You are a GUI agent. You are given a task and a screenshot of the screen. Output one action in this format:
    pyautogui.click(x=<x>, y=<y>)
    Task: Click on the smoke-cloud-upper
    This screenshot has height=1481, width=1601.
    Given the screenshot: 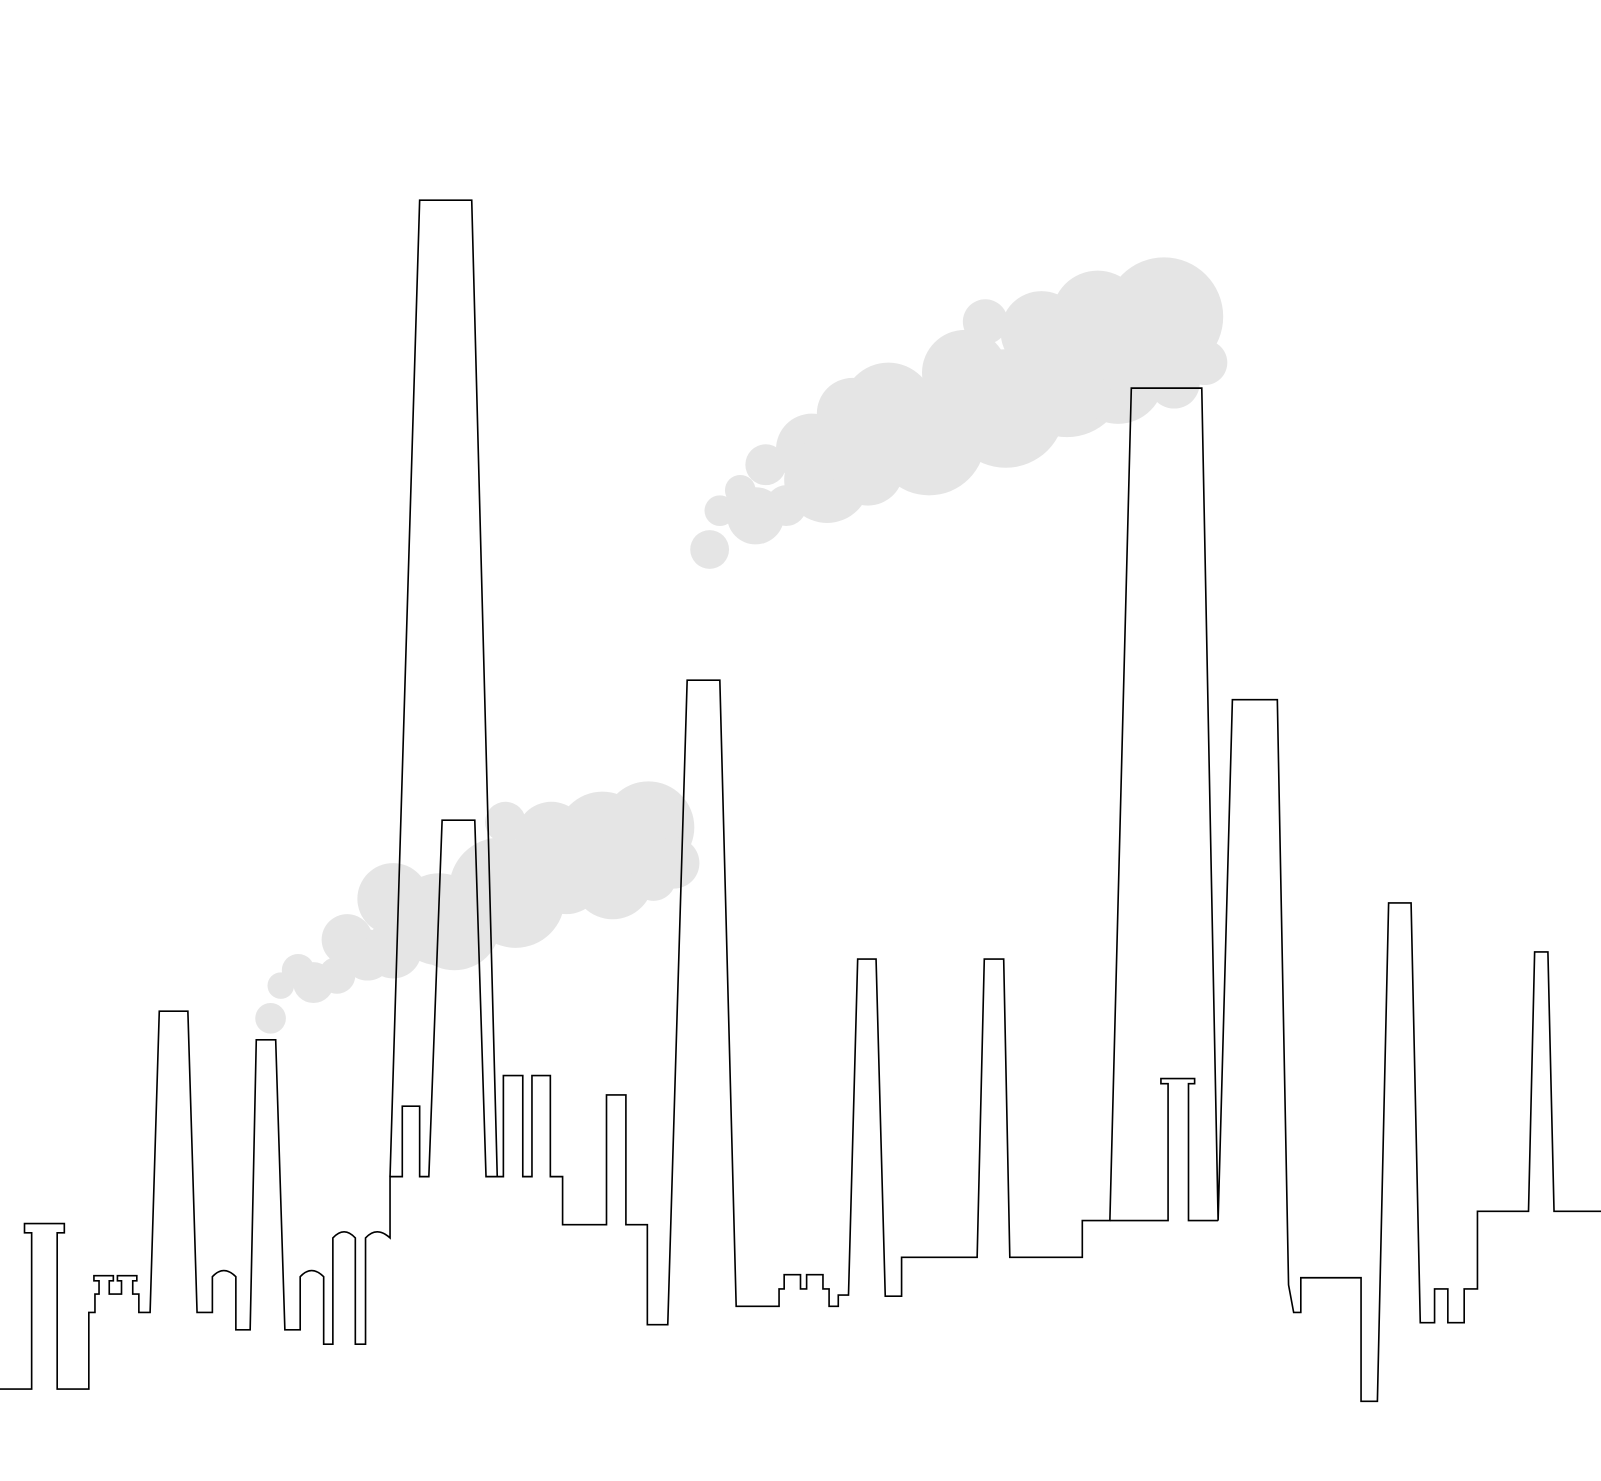 What is the action you would take?
    pyautogui.click(x=959, y=413)
    